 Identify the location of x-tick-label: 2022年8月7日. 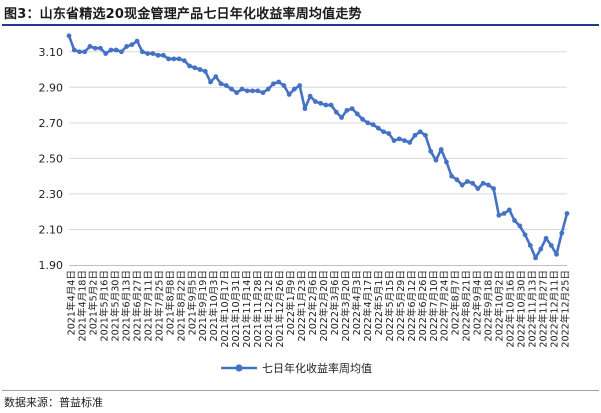
(456, 302).